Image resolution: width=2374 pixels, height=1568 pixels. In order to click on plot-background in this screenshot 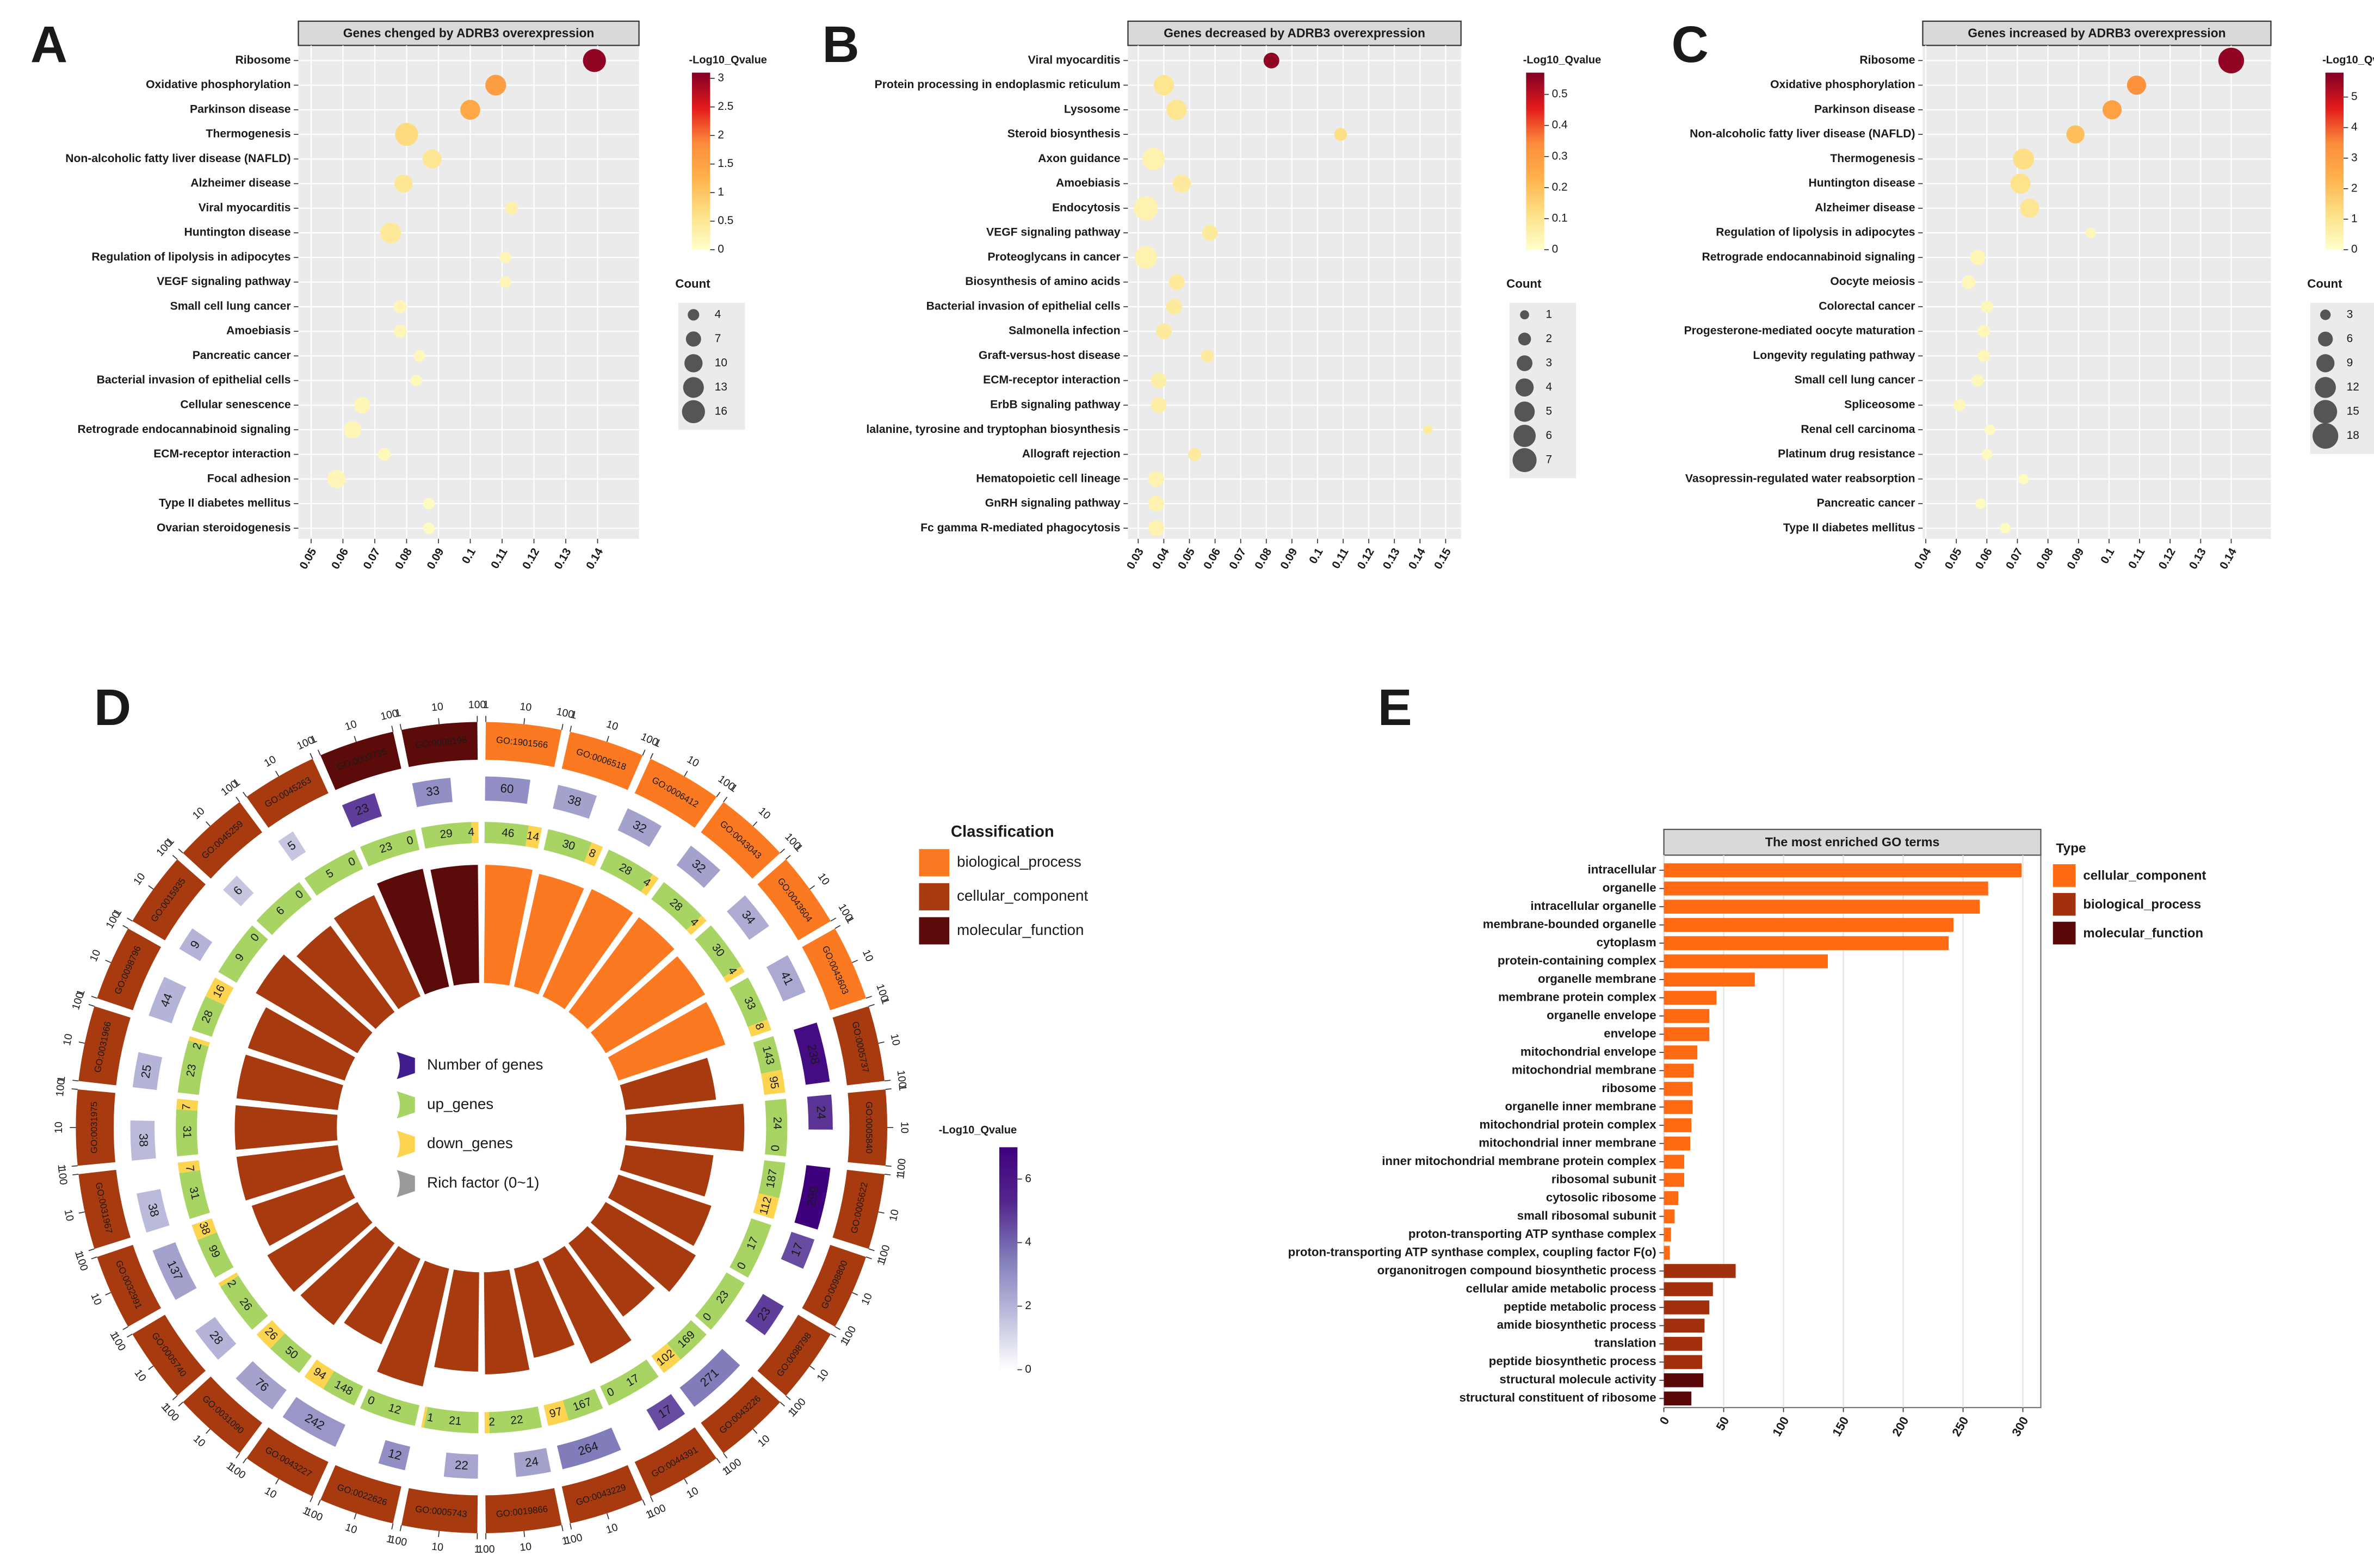, I will do `click(2096, 292)`.